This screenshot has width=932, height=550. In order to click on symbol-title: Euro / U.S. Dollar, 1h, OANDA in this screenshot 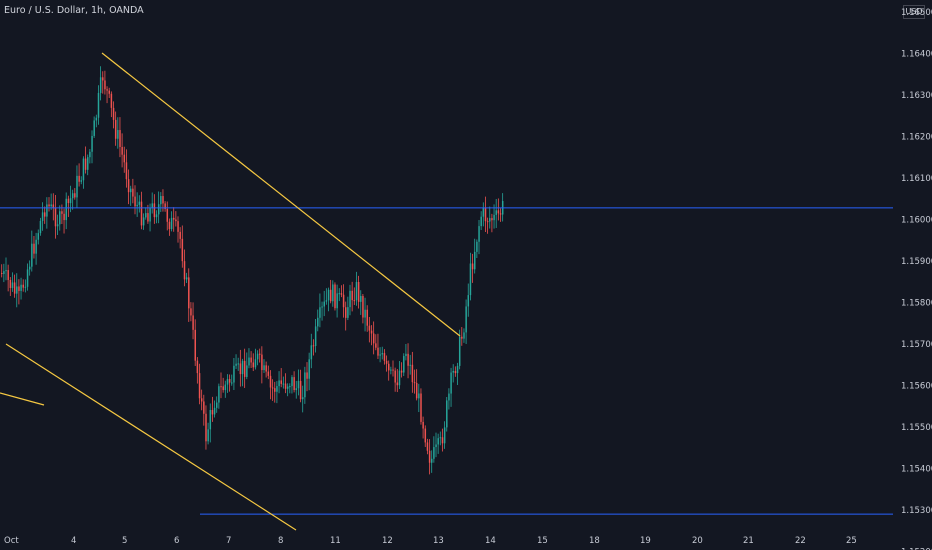, I will do `click(74, 10)`.